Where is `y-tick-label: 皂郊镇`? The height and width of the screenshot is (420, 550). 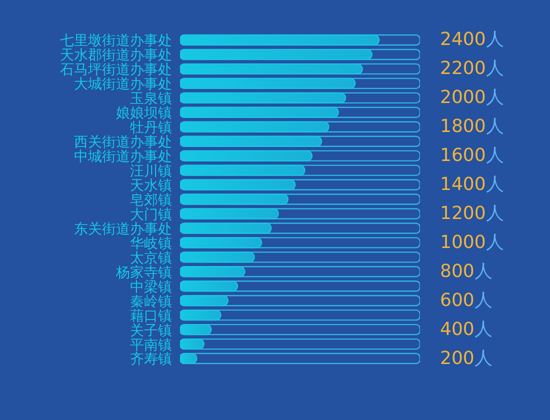
y-tick-label: 皂郊镇 is located at coordinates (151, 200).